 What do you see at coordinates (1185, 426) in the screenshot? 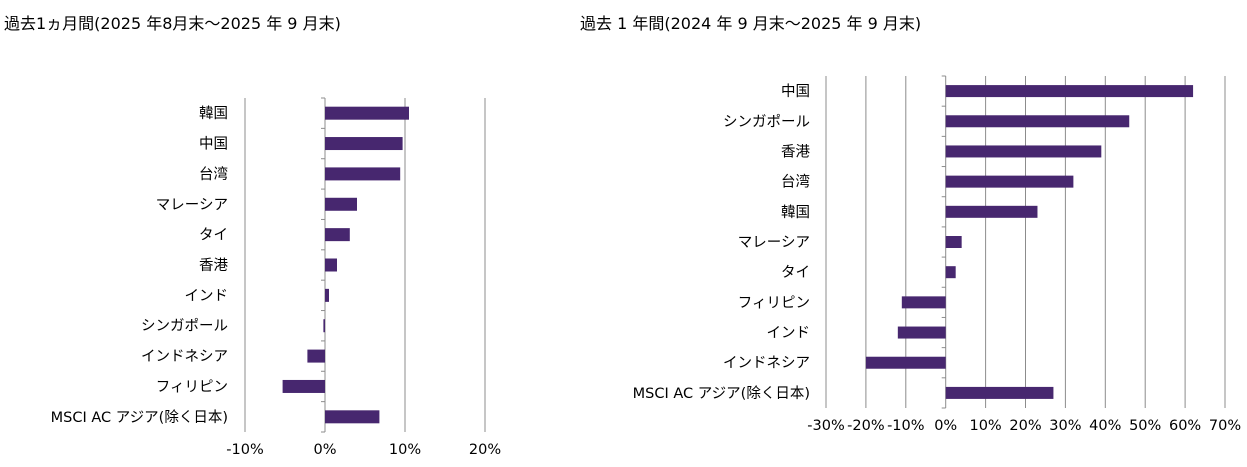
I see `x-tick-label: 60%` at bounding box center [1185, 426].